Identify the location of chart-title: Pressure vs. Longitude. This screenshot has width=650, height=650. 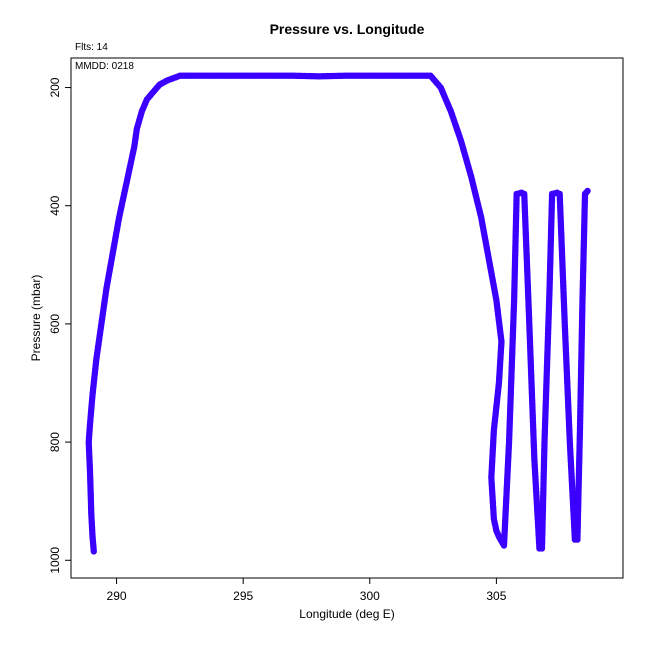
(347, 29).